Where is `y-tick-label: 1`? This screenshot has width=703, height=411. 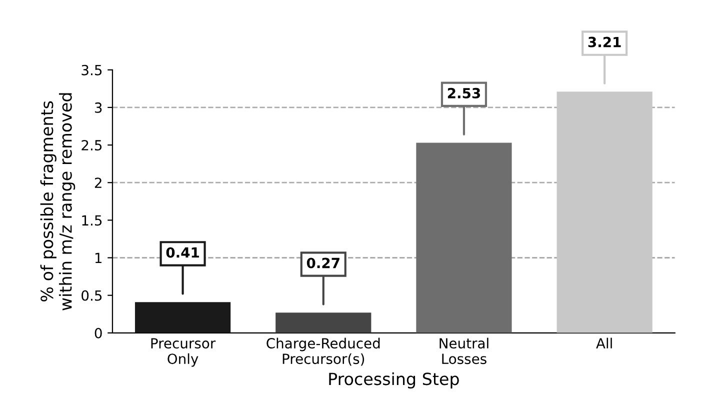 y-tick-label: 1 is located at coordinates (98, 258).